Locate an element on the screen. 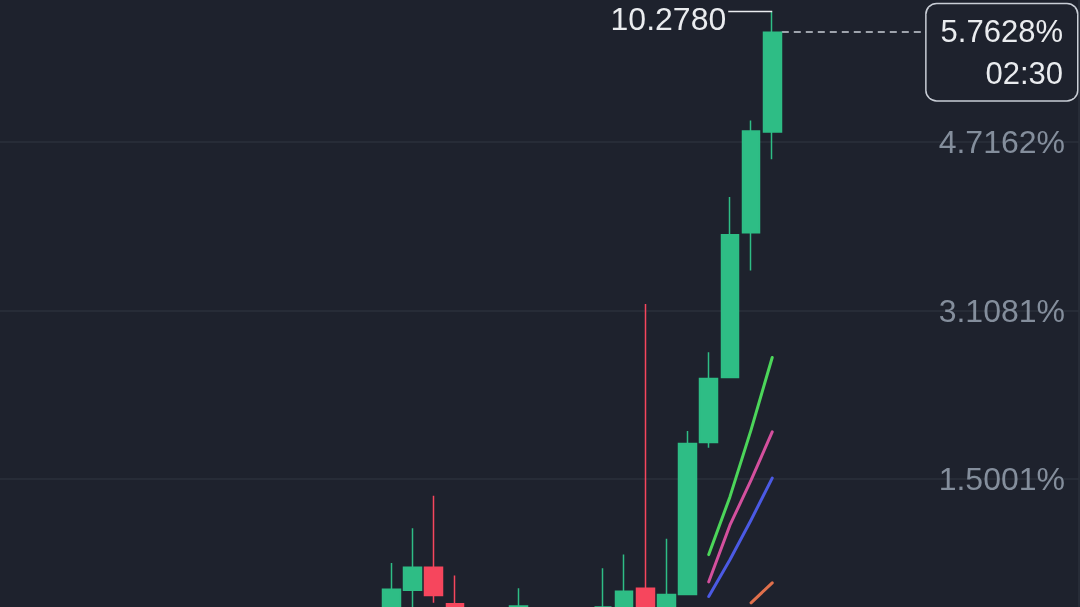  y-tick-label: 4.7162% is located at coordinates (1001, 141).